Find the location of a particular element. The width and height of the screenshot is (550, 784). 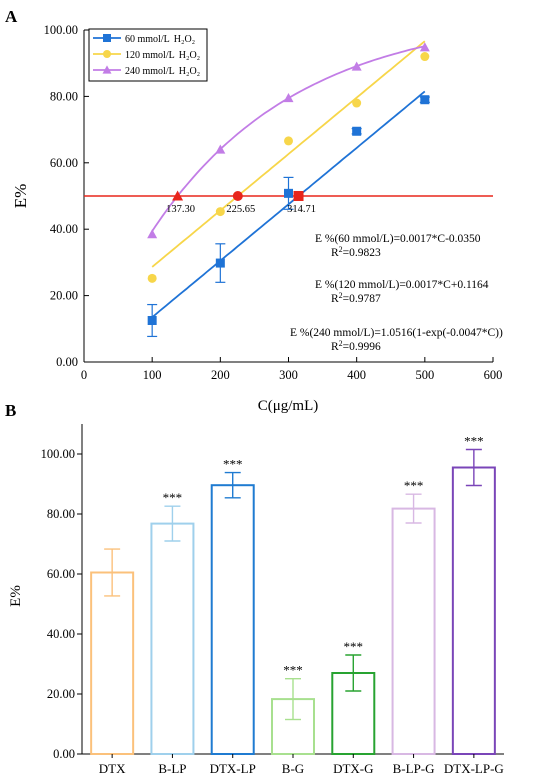

legend-label-2: 120 mmol/L H₂O₂ is located at coordinates (162, 55).